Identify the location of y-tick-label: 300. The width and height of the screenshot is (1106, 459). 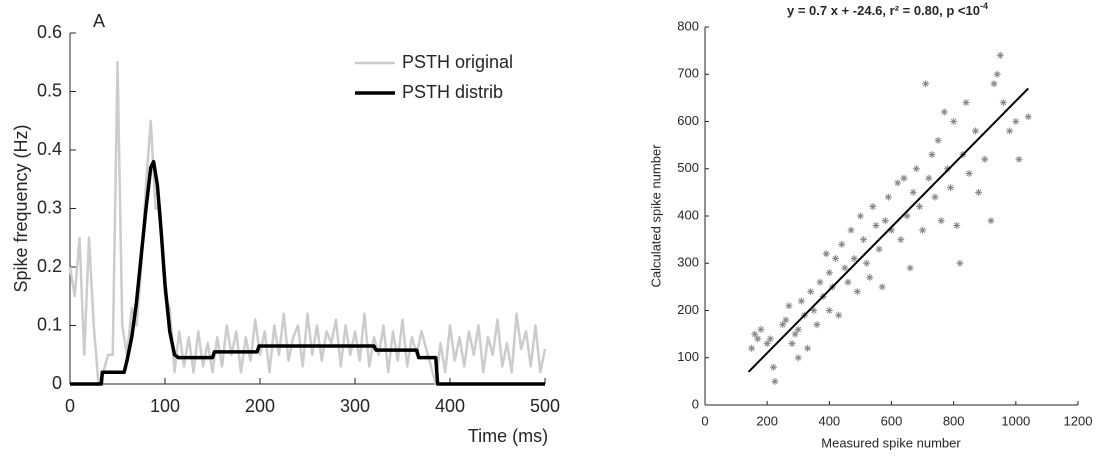
(688, 262).